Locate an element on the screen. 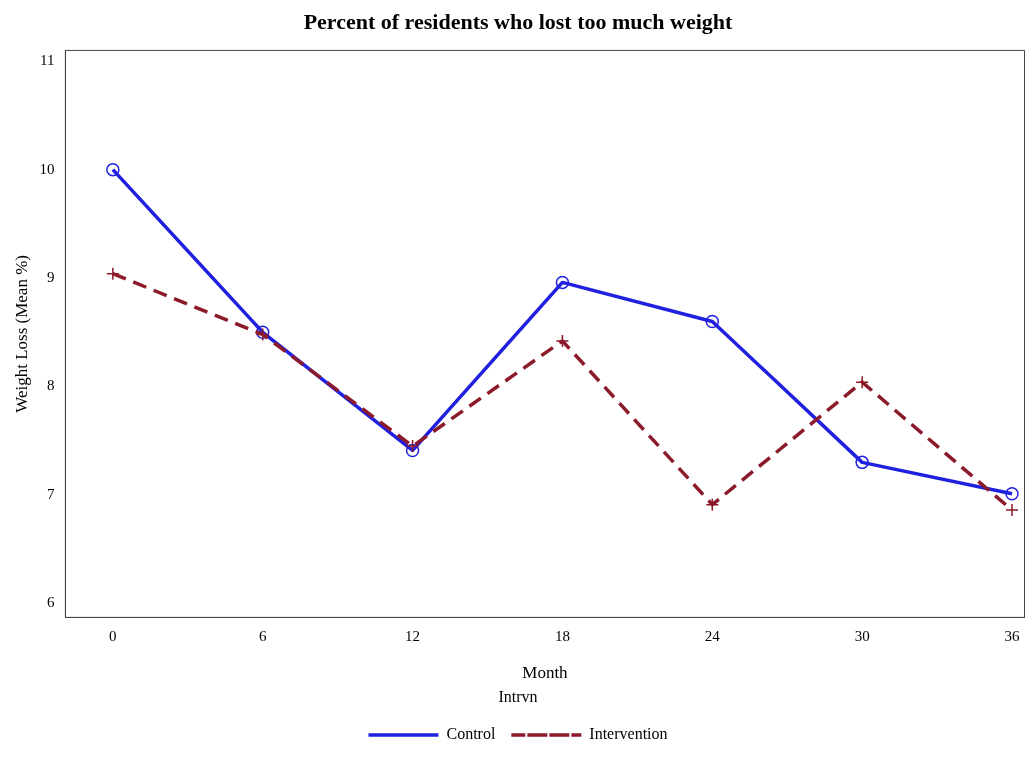  x-tick-label: 30 is located at coordinates (862, 636).